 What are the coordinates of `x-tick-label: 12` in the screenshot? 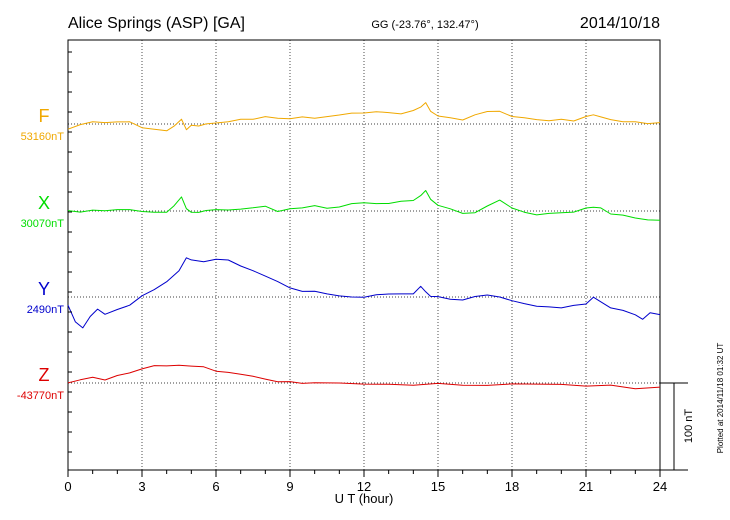 It's located at (364, 486).